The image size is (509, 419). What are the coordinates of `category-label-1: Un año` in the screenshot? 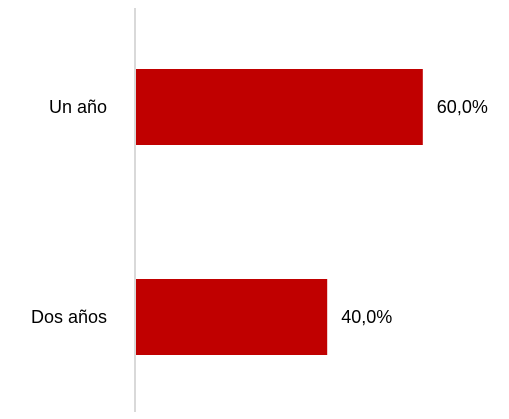 It's located at (78, 107).